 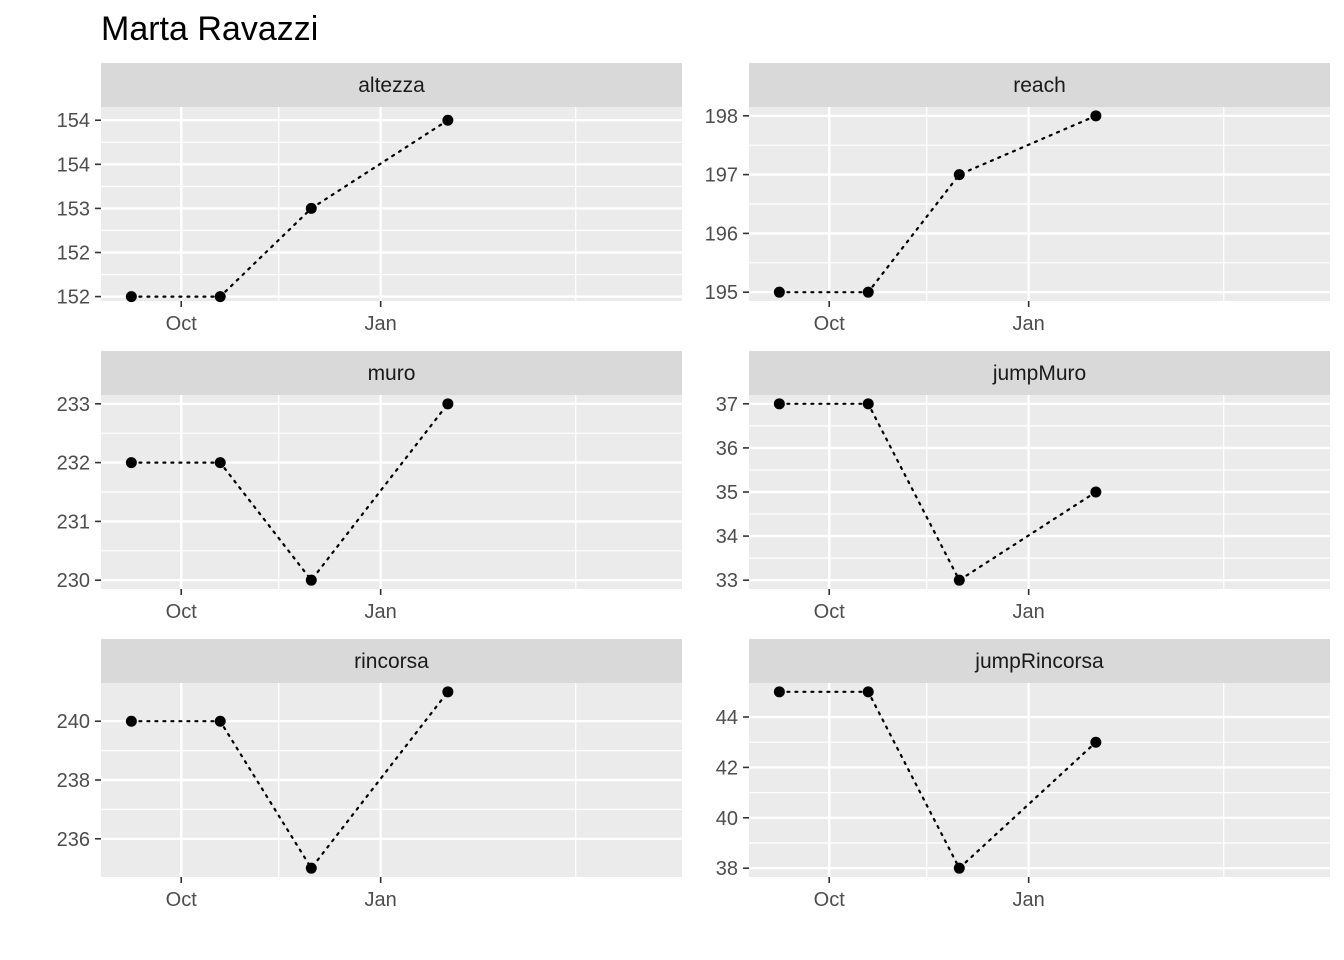 I want to click on y-tick-label: 37, so click(x=727, y=405).